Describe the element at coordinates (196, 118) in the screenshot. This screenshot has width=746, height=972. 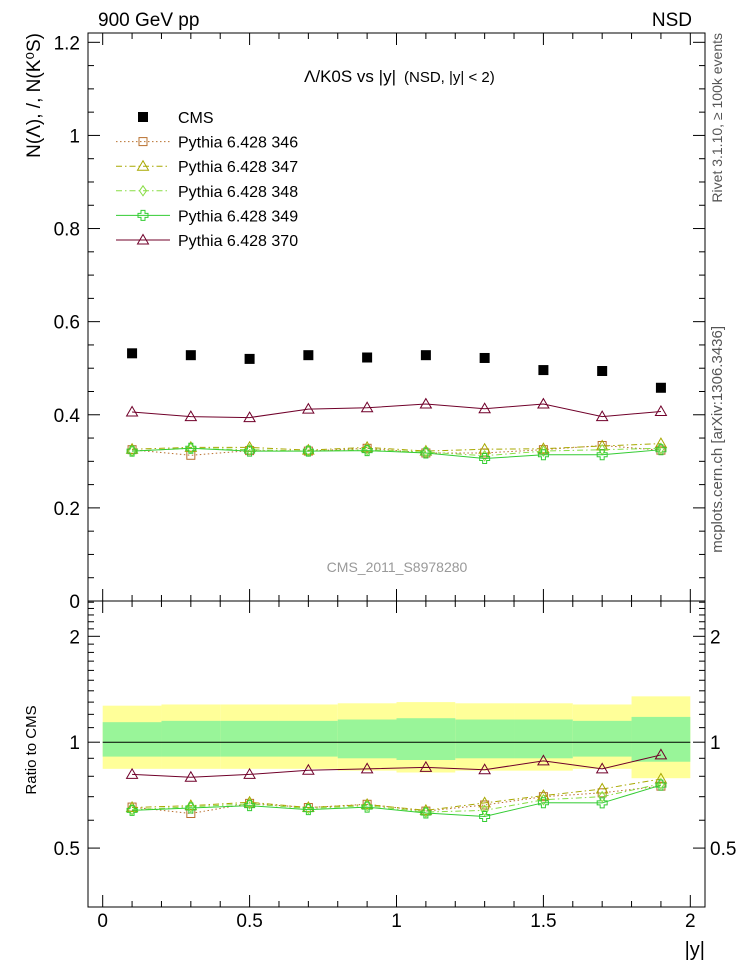
I see `legend-label: CMS` at that location.